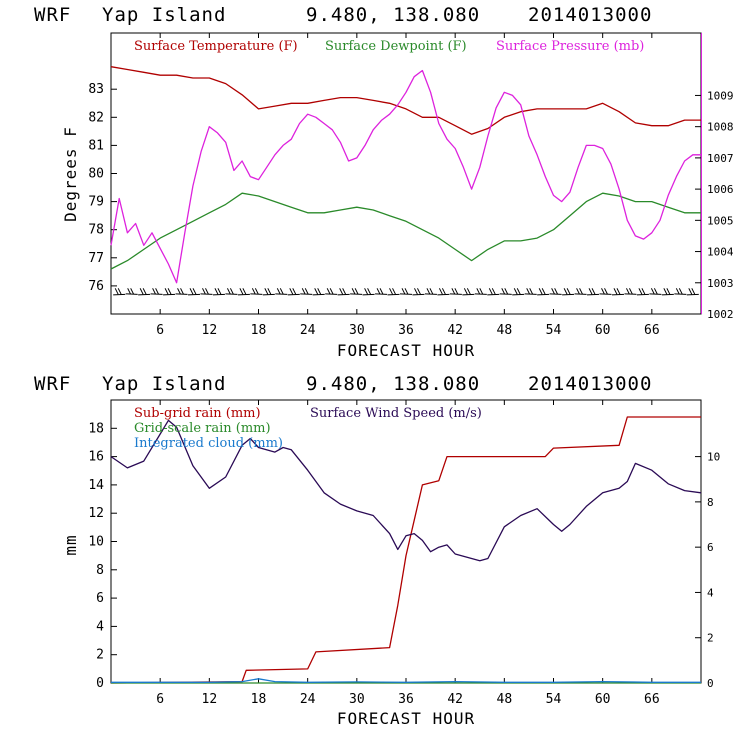  I want to click on panel-1-wind-barbs, so click(406, 292).